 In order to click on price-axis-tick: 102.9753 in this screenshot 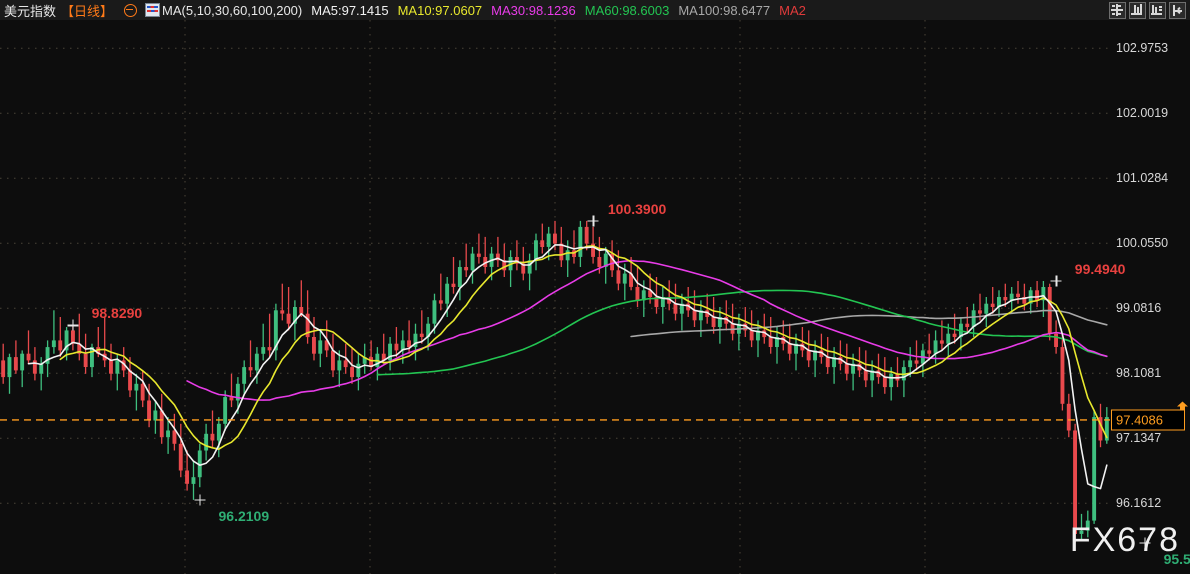, I will do `click(1142, 48)`.